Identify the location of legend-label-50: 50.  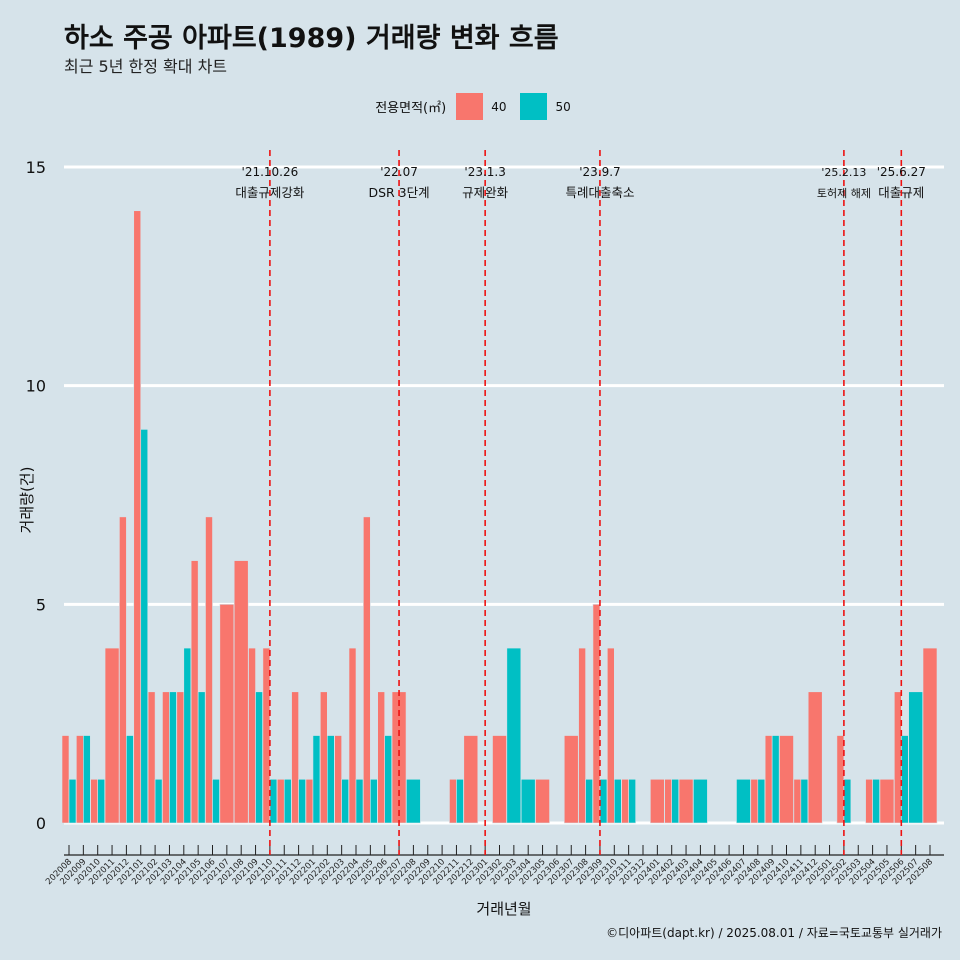
(563, 106).